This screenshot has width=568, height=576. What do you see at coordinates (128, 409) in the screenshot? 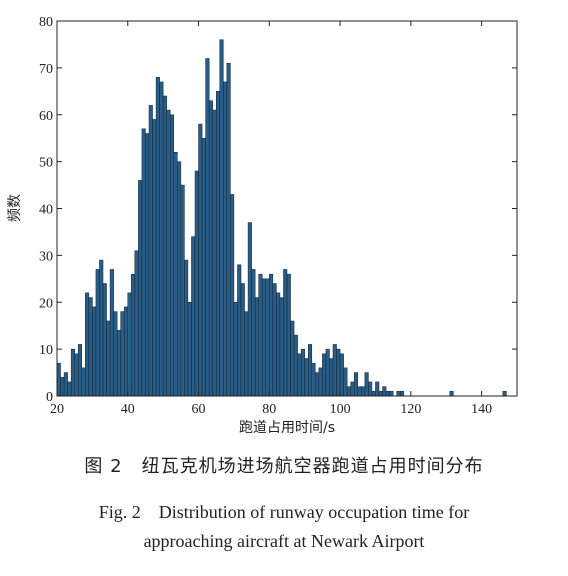
I see `x-tick-label: 40` at bounding box center [128, 409].